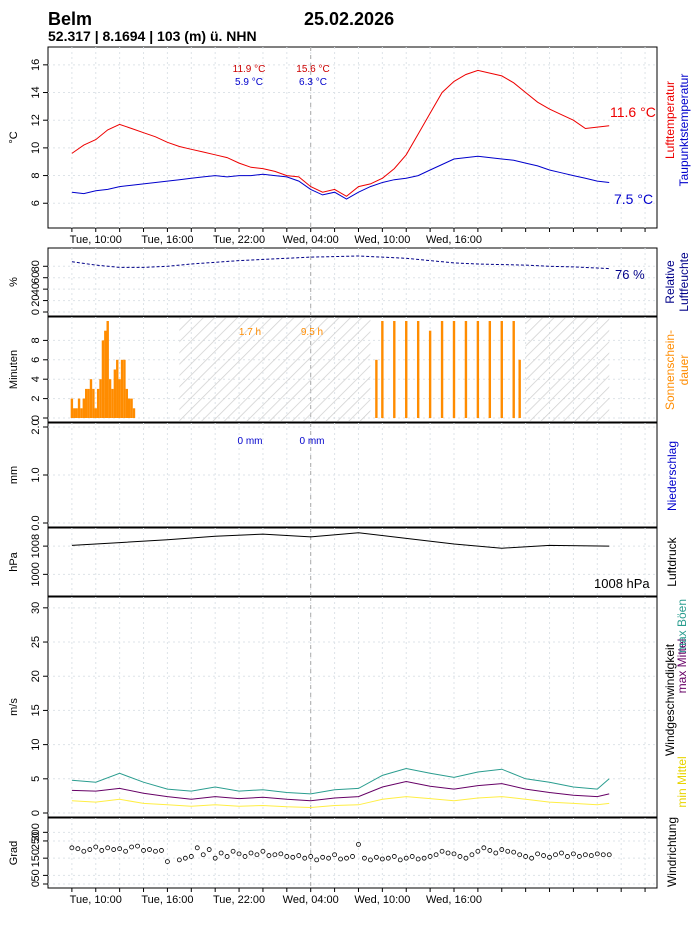  I want to click on xtick-label-top: Tue, 10:00, so click(96, 240).